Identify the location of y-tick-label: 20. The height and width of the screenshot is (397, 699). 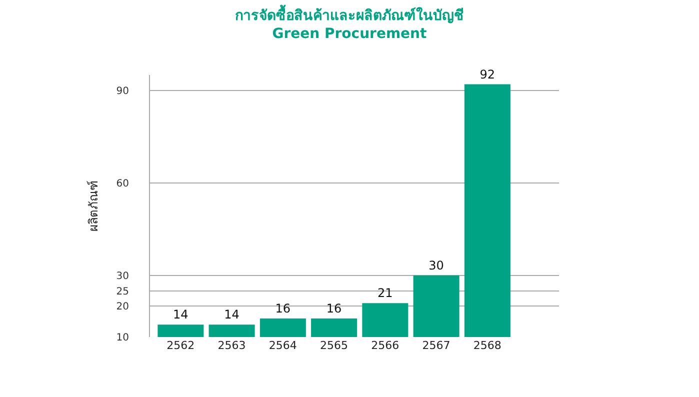
(122, 307).